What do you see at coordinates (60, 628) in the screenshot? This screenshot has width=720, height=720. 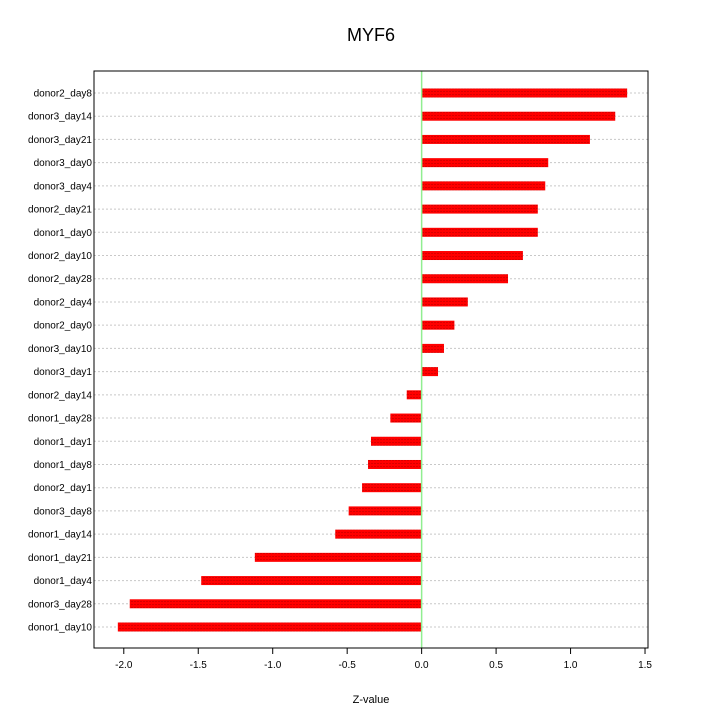 I see `category-label: donor1_day10` at bounding box center [60, 628].